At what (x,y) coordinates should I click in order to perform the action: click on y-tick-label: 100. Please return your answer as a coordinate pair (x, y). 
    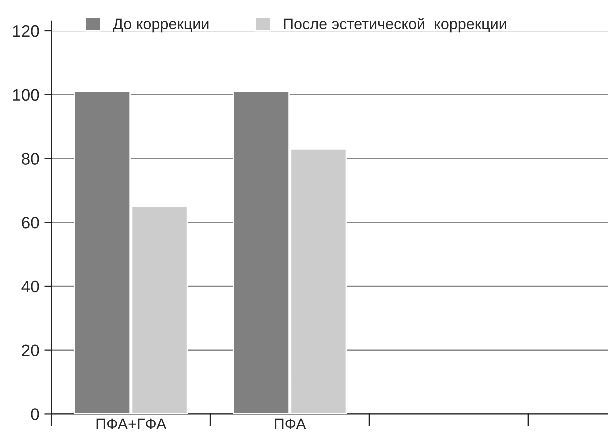
    Looking at the image, I should click on (26, 95).